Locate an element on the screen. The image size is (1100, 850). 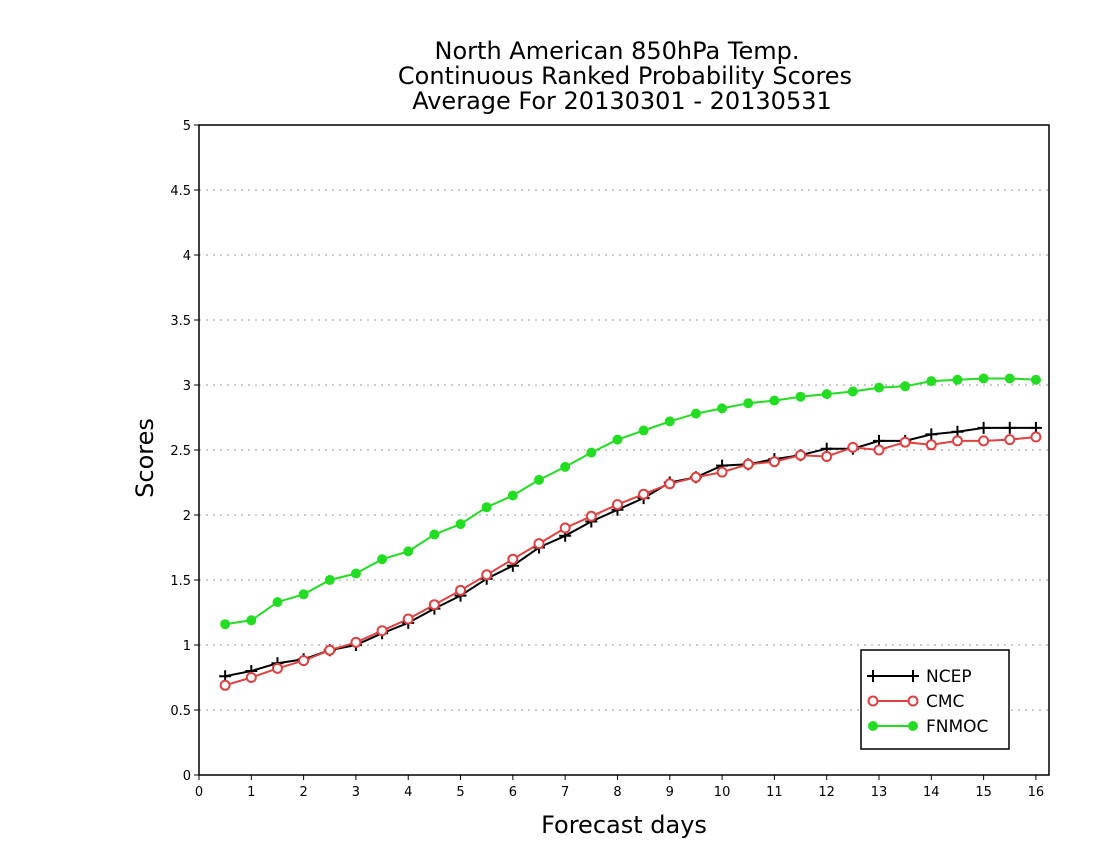
y-tick-label: 1 is located at coordinates (187, 646).